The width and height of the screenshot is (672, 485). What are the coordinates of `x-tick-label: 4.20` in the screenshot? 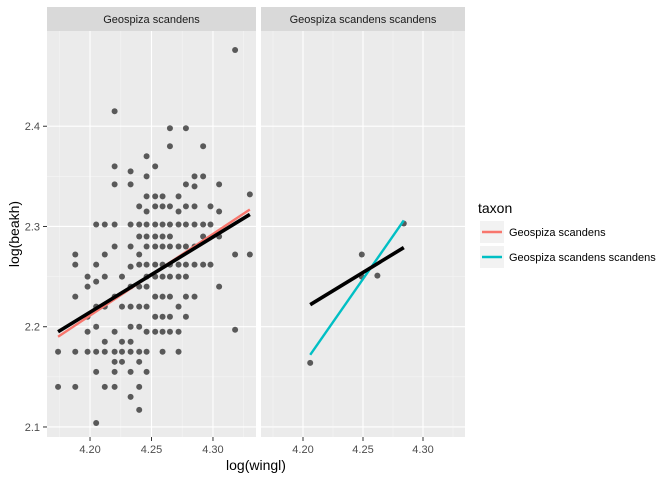 It's located at (302, 450).